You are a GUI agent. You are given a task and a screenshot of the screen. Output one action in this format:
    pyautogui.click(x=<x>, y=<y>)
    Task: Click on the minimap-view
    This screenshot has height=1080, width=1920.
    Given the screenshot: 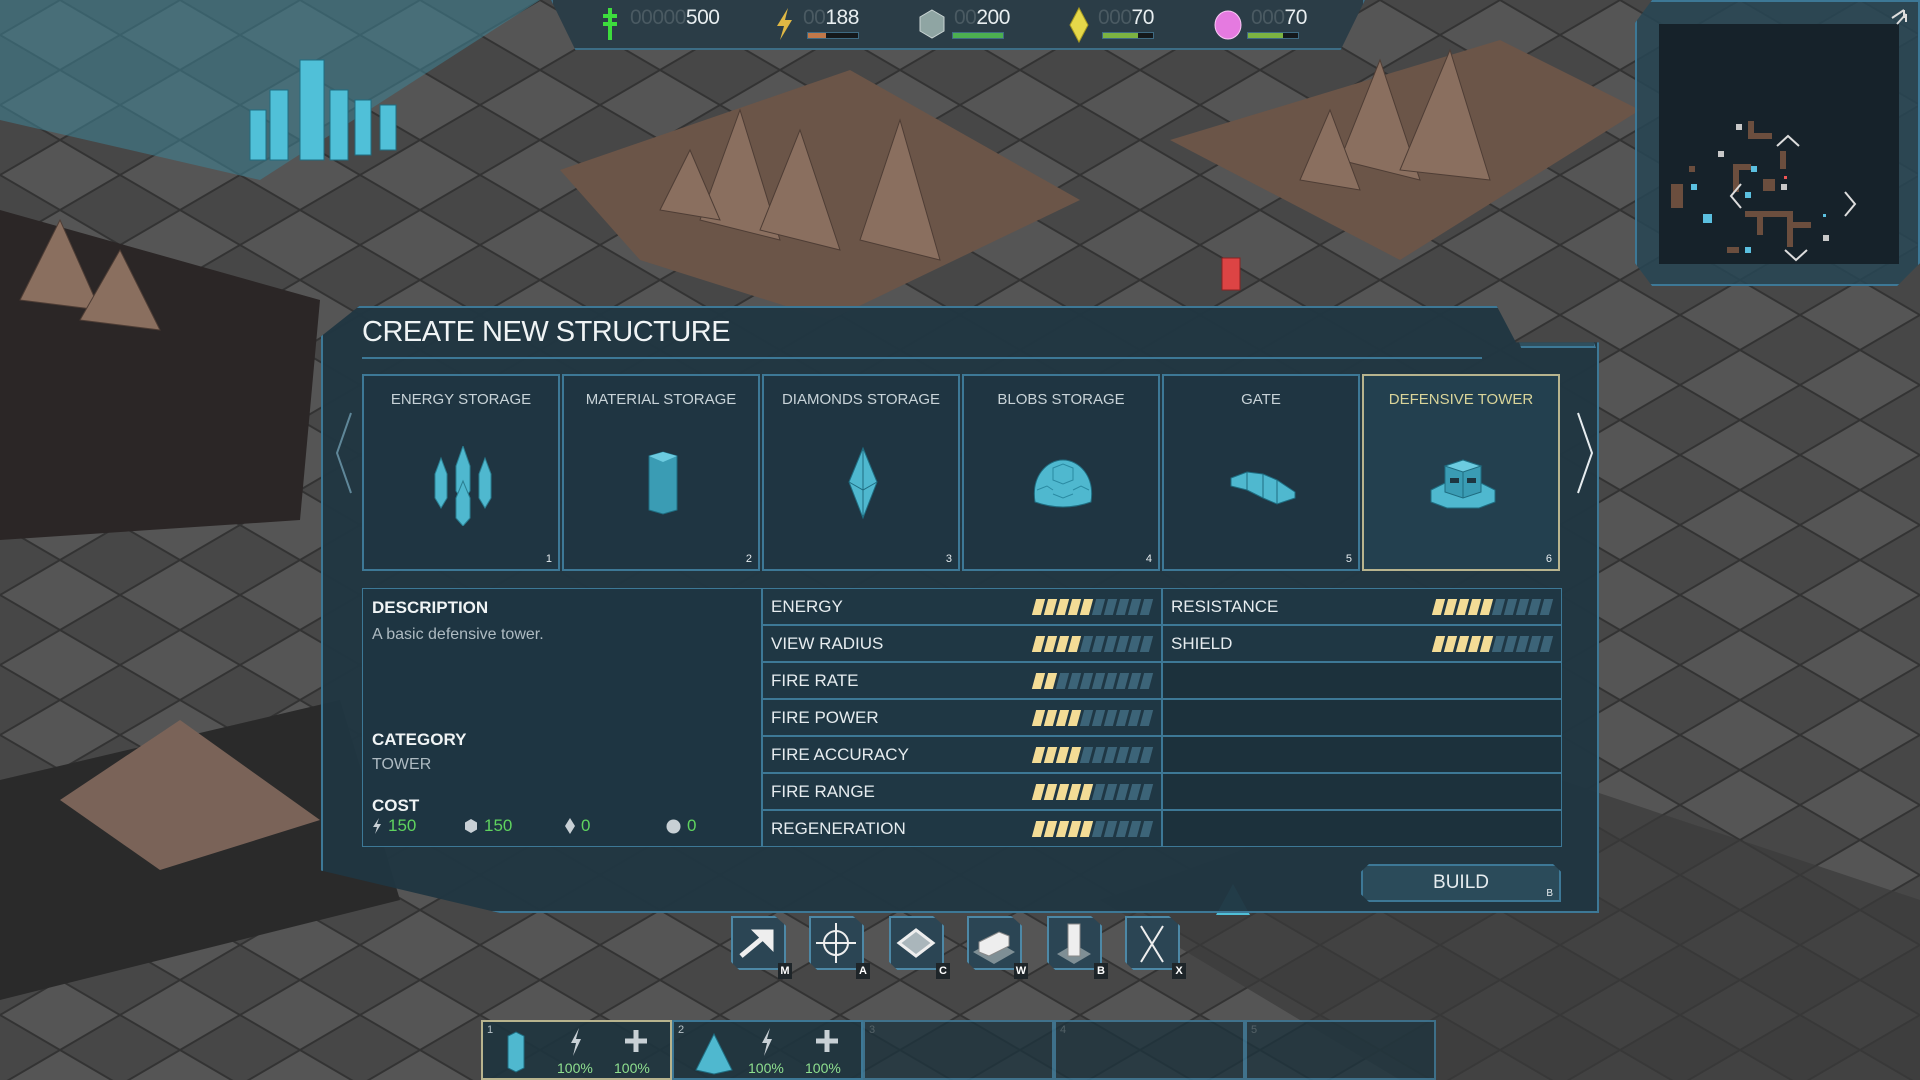 What is the action you would take?
    pyautogui.click(x=1779, y=144)
    